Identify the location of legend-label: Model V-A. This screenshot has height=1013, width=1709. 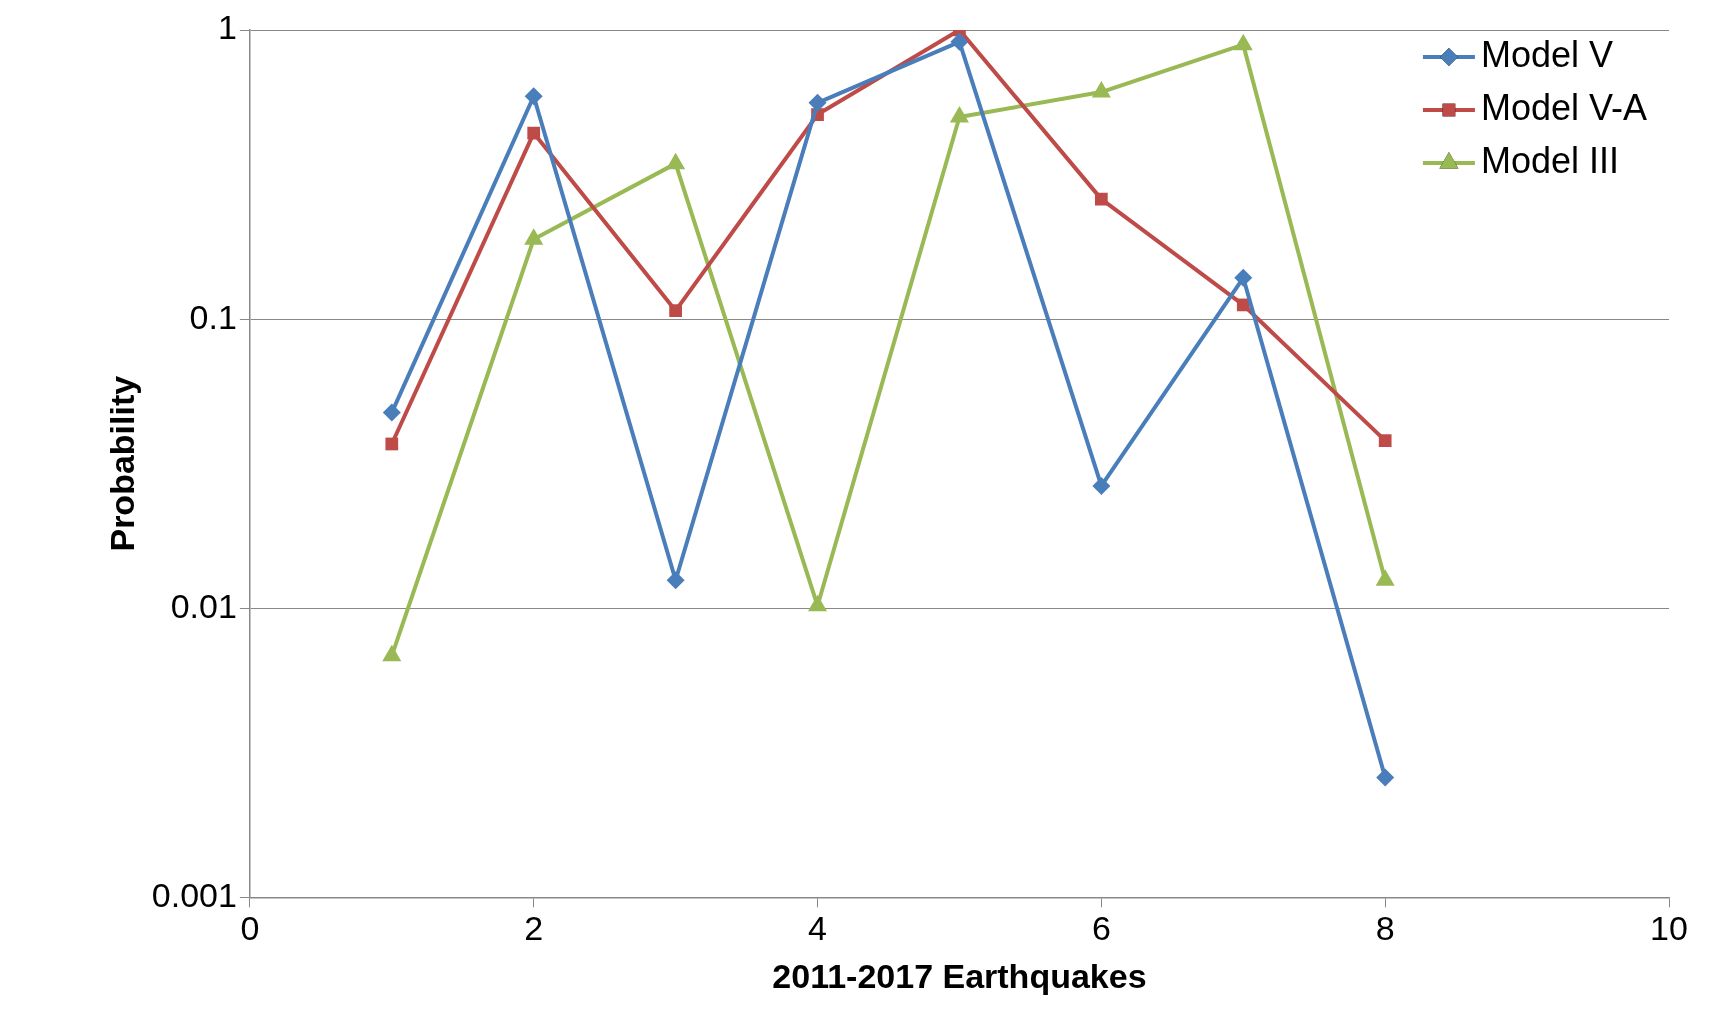
(1563, 107).